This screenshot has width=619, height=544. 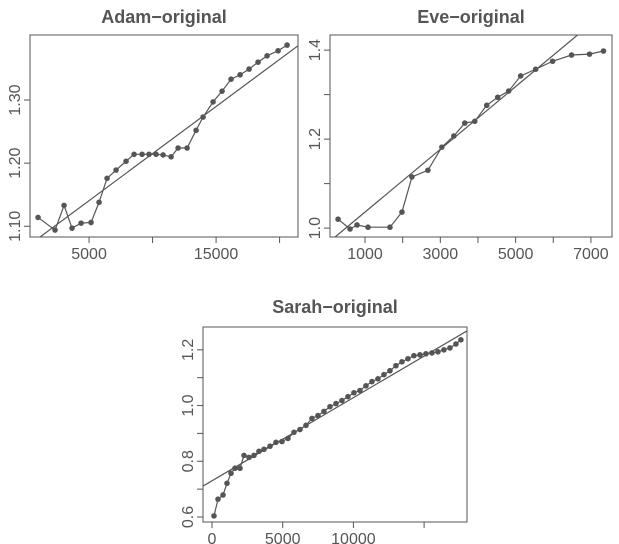 I want to click on x-tick-label: 1000, so click(x=365, y=254).